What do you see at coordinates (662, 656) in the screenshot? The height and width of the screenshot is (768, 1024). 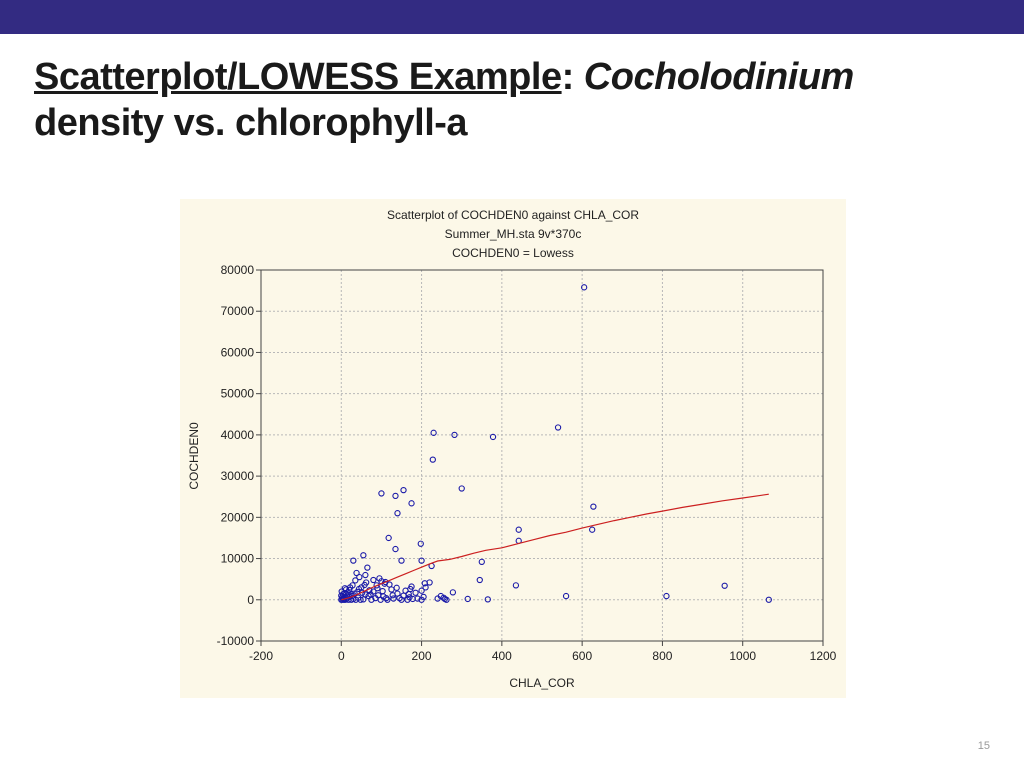 I see `x-tick-label: 800` at bounding box center [662, 656].